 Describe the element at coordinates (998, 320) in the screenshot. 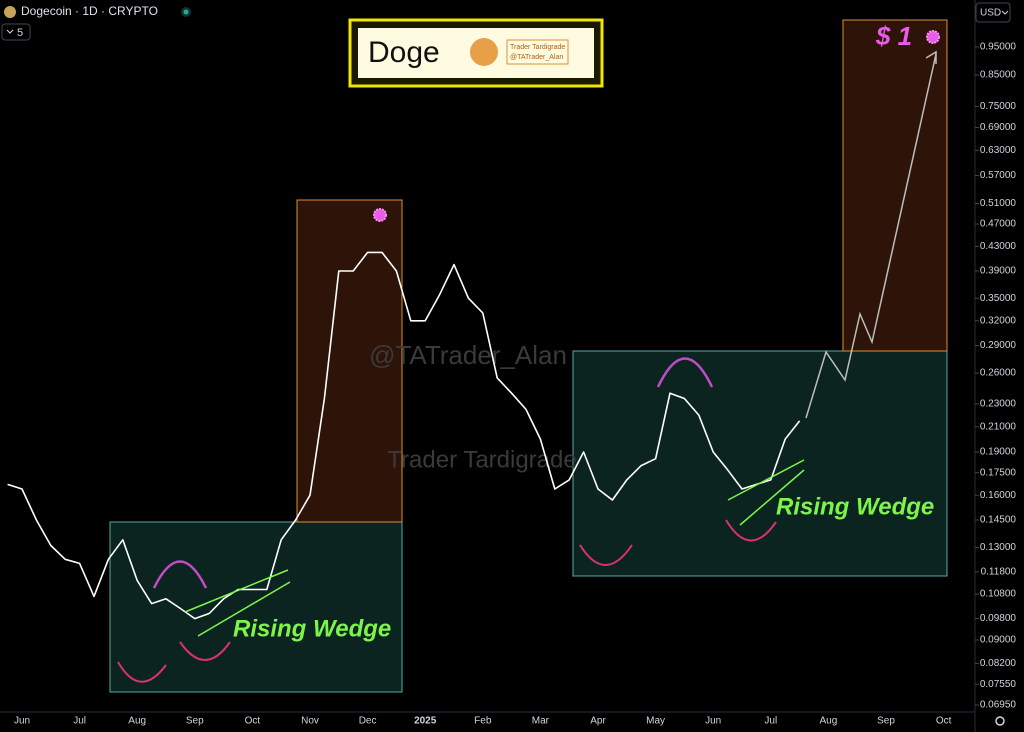

I see `y-tick-label: 0.32000` at that location.